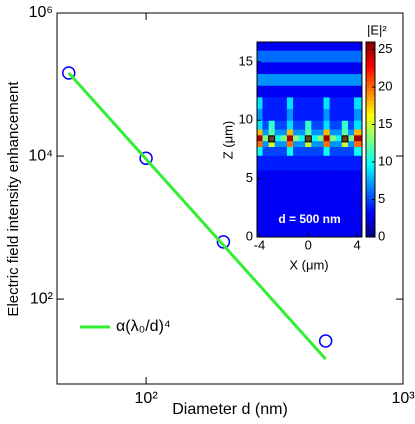  I want to click on inset-x-tick-label: 0, so click(308, 244).